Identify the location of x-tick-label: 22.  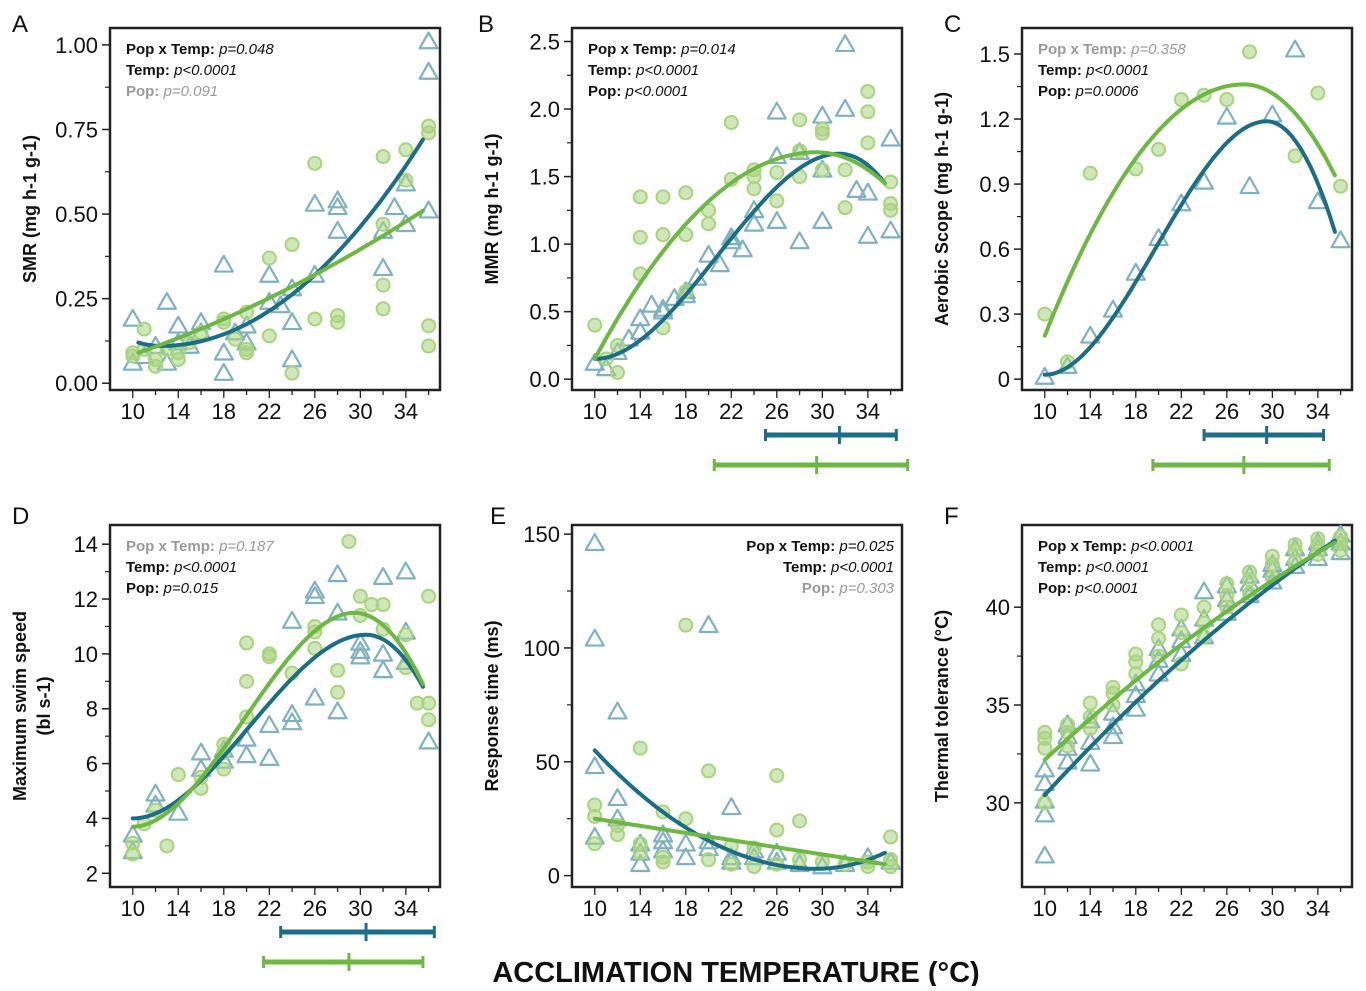
(1181, 908).